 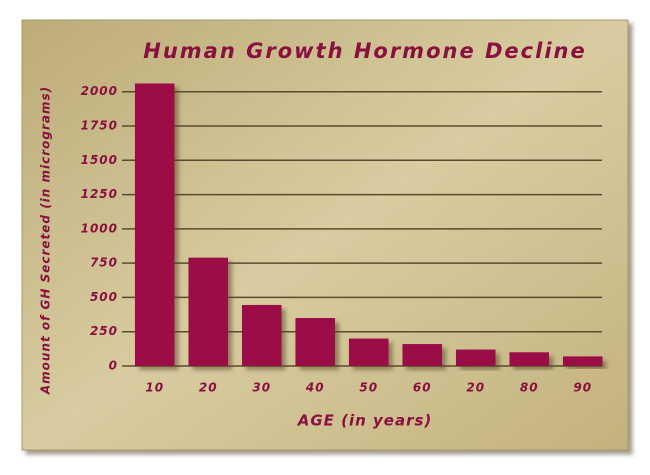 What do you see at coordinates (113, 366) in the screenshot?
I see `y-tick-label: 0` at bounding box center [113, 366].